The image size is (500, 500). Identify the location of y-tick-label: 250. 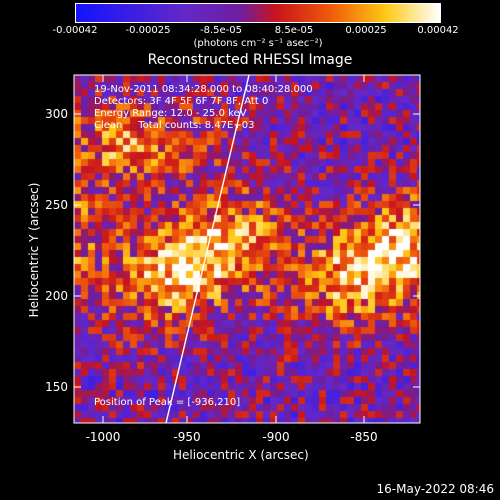
(56, 205).